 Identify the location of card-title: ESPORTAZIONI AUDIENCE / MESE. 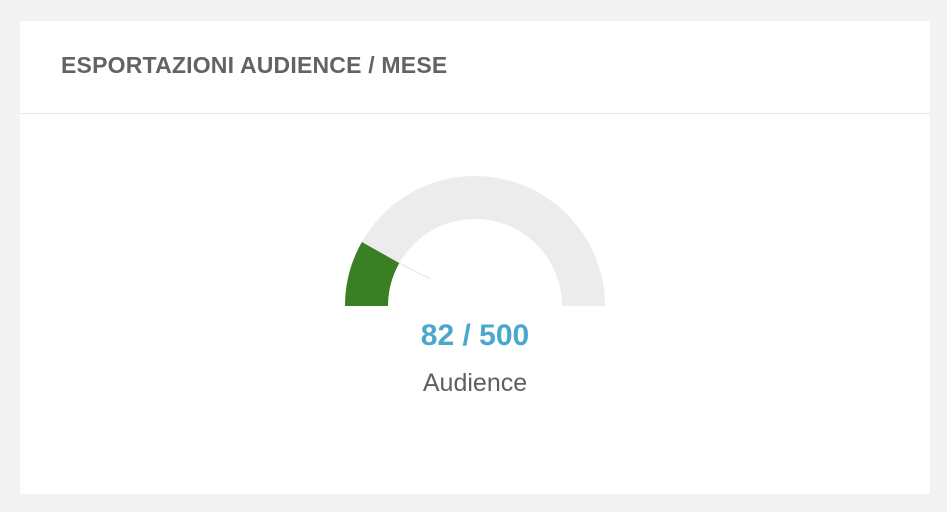
(254, 64).